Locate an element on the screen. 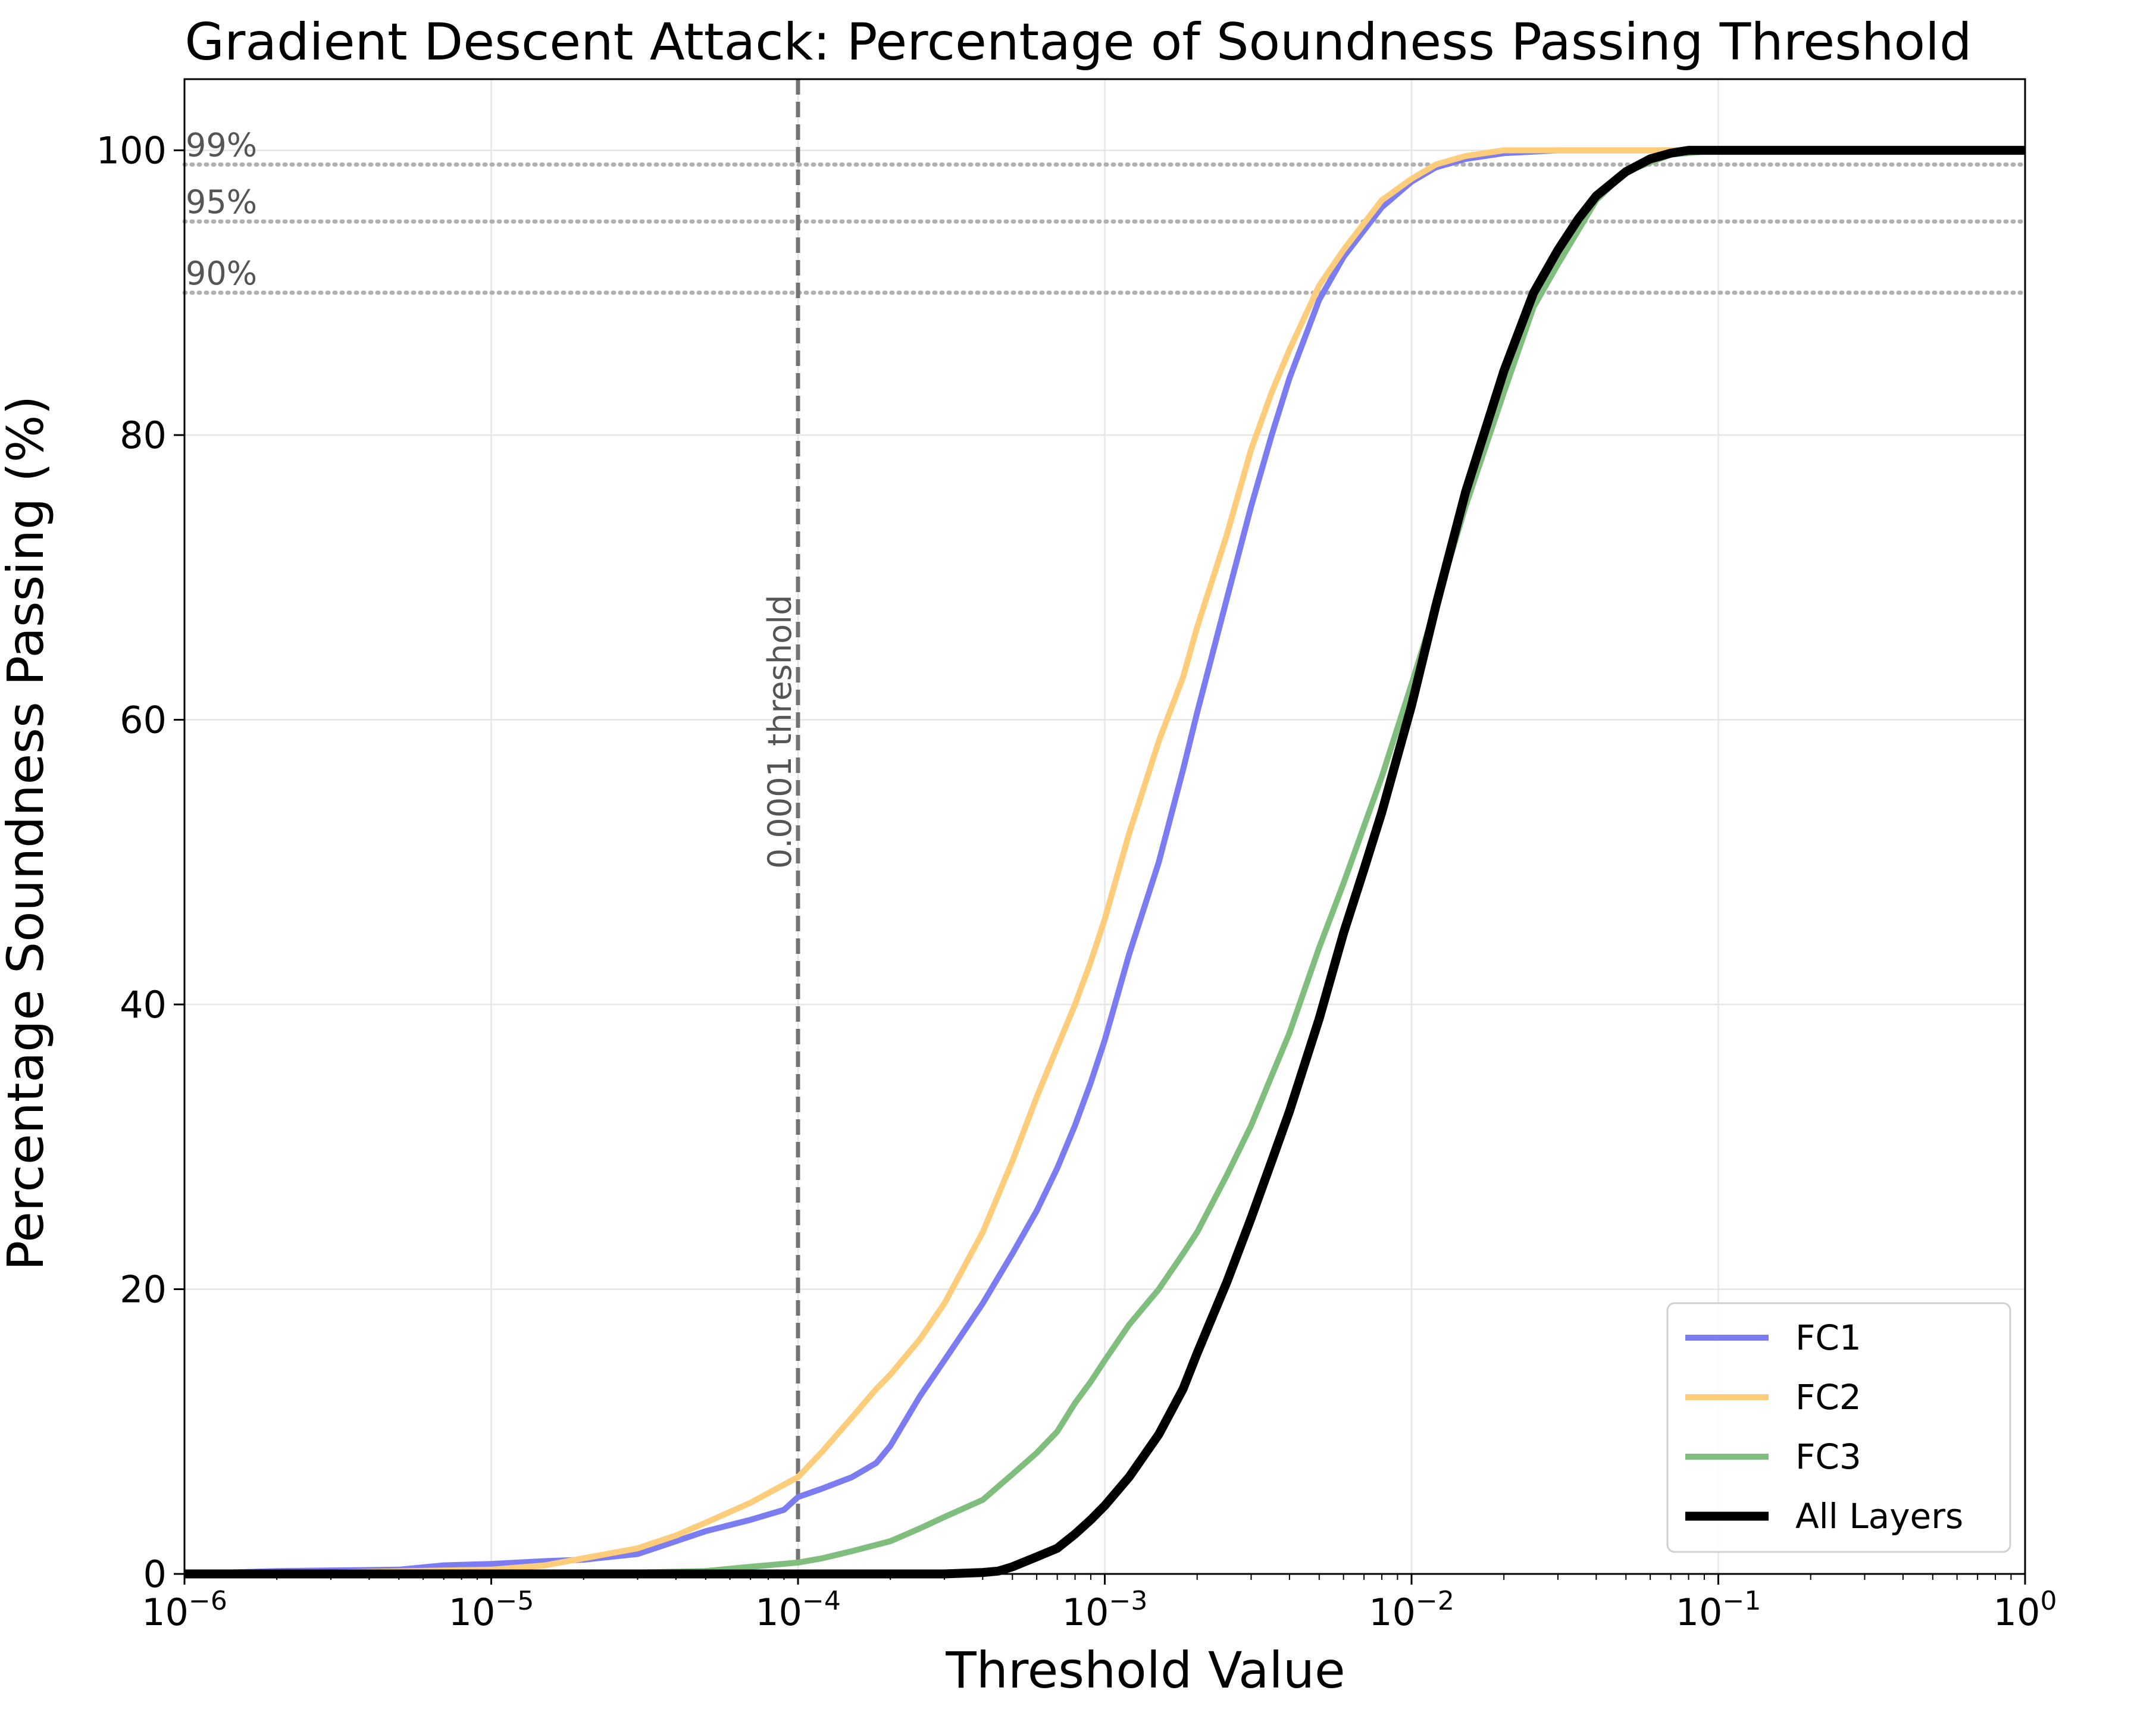 The image size is (2156, 1709). x-tick-label: 10⁻⁶ is located at coordinates (184, 1610).